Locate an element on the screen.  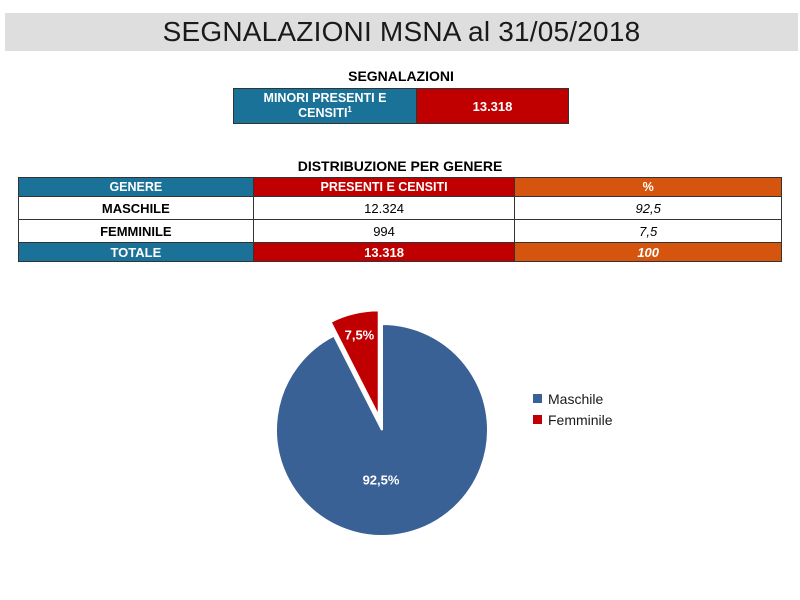
segnalazioni-box: MINORI PRESENTI E CENSITI1 13.318 is located at coordinates (401, 106).